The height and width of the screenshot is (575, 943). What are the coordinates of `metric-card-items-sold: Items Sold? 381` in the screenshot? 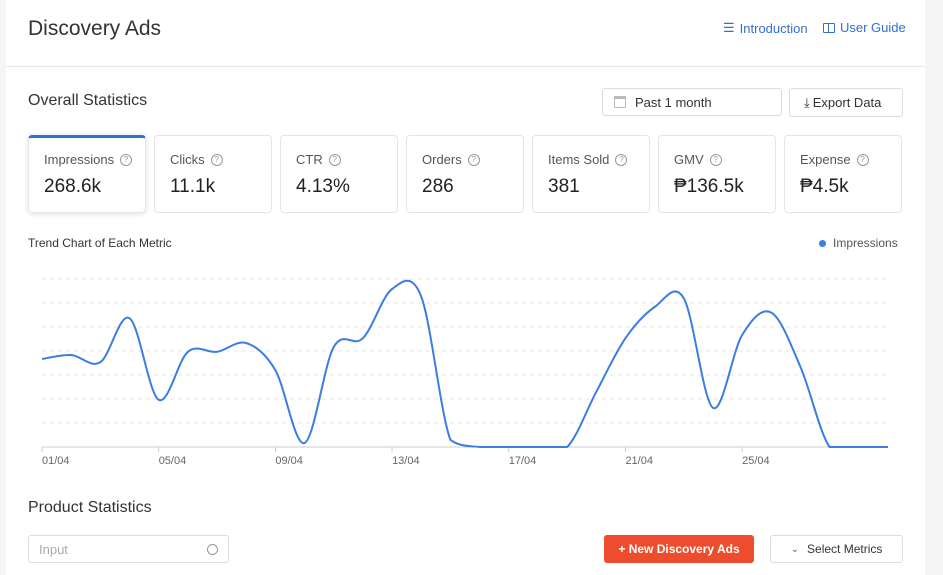 It's located at (591, 174).